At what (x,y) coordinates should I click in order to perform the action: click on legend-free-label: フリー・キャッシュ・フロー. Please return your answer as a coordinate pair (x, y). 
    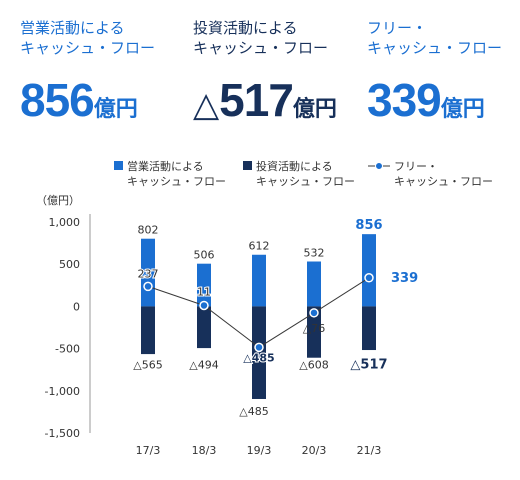
    Looking at the image, I should click on (443, 174).